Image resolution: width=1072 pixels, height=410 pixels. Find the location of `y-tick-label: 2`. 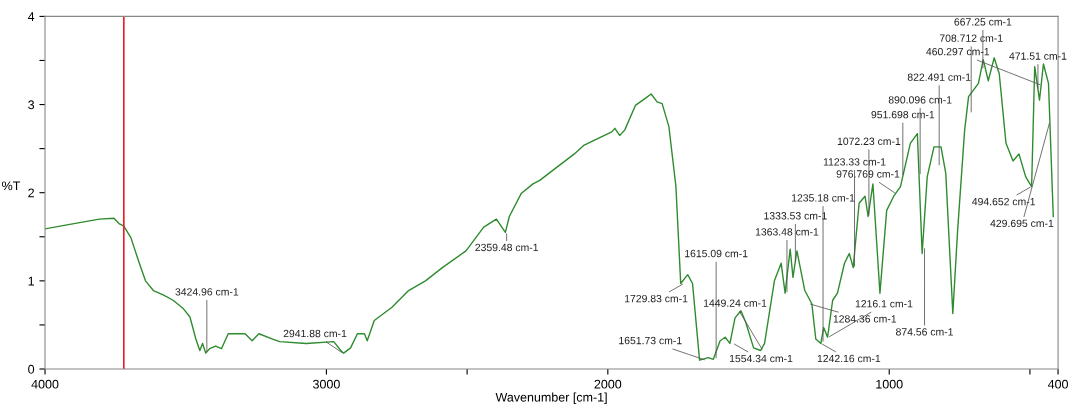

y-tick-label: 2 is located at coordinates (31, 193).